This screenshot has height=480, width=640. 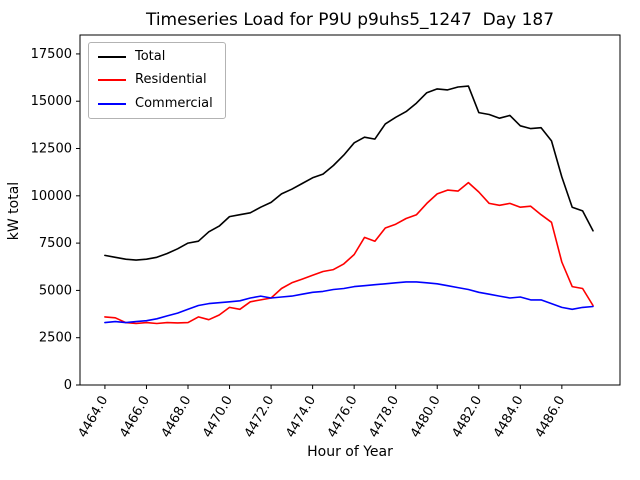 What do you see at coordinates (171, 80) in the screenshot?
I see `legend-label: Residential` at bounding box center [171, 80].